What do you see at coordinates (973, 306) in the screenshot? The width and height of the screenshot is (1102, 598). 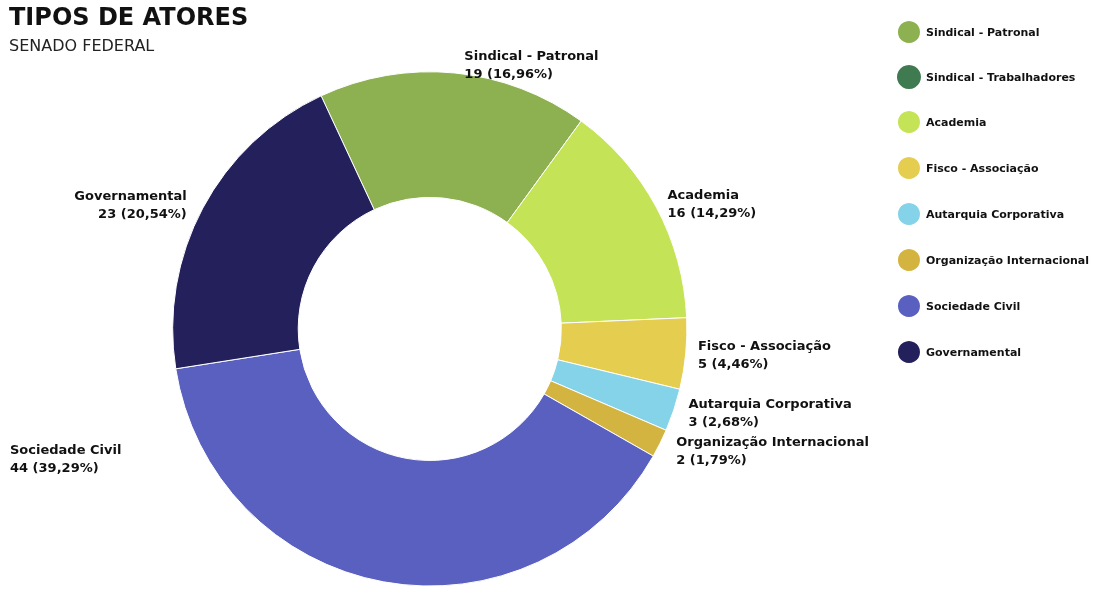 I see `legend-label: Sociedade Civil` at bounding box center [973, 306].